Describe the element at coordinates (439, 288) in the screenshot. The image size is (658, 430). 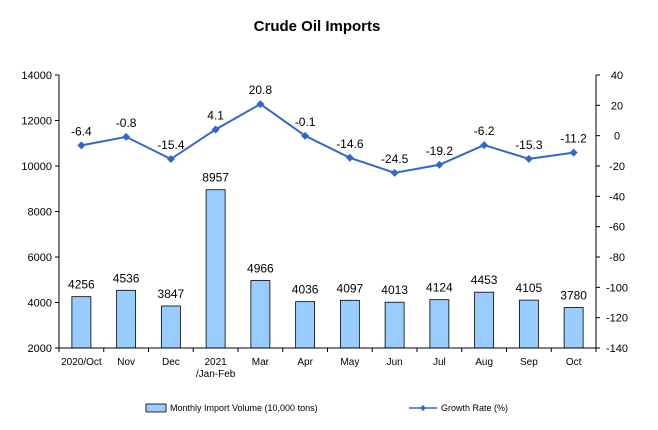
I see `bar-value-label: 4124` at that location.